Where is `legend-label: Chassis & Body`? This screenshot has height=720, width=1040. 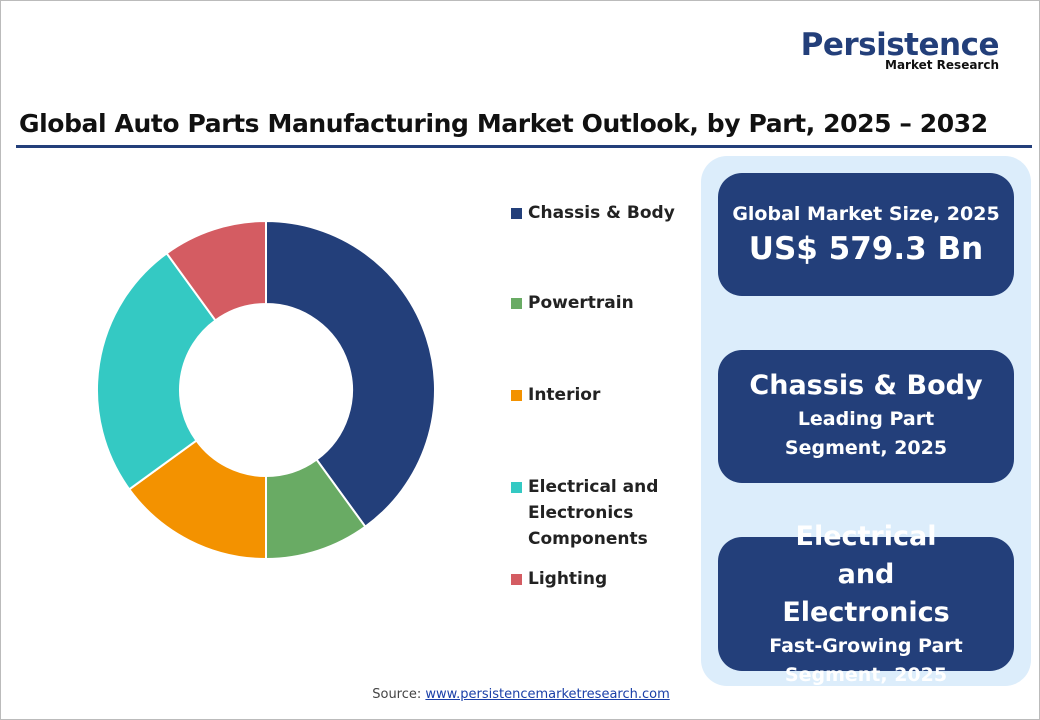 legend-label: Chassis & Body is located at coordinates (601, 213).